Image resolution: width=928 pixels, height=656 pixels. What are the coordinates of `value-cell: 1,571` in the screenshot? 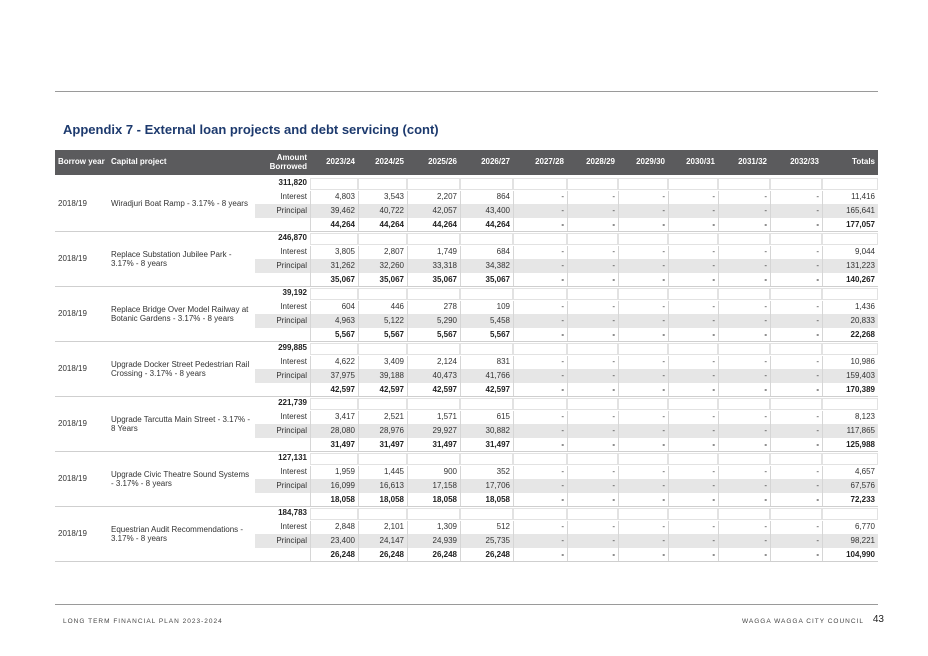 It's located at (433, 417).